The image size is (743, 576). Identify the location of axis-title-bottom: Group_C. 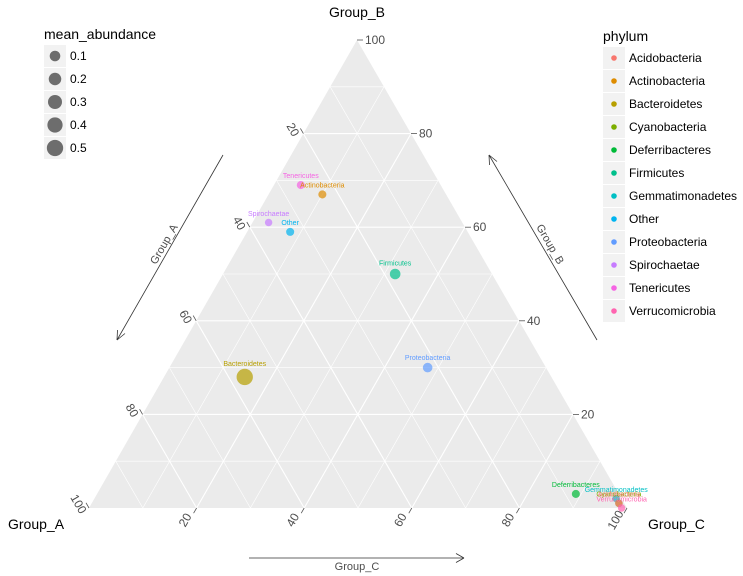
(357, 567).